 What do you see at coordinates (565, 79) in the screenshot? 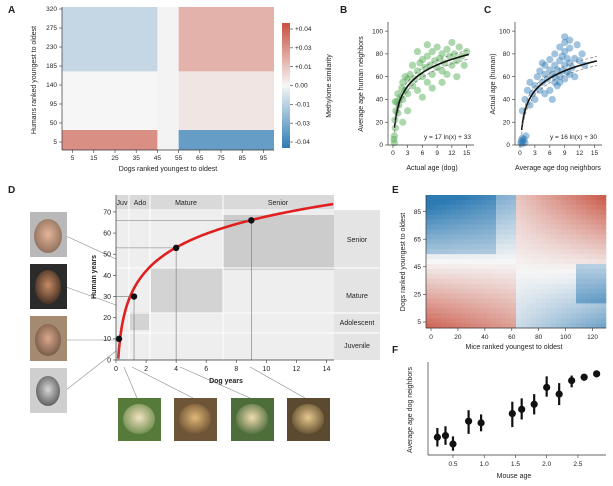
I see `scatter-c-point` at bounding box center [565, 79].